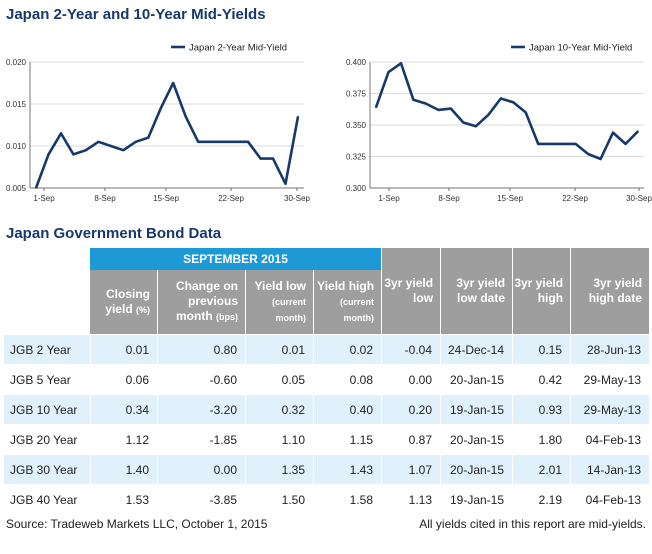 This screenshot has height=554, width=652. Describe the element at coordinates (347, 409) in the screenshot. I see `table-cell: 0.40` at that location.